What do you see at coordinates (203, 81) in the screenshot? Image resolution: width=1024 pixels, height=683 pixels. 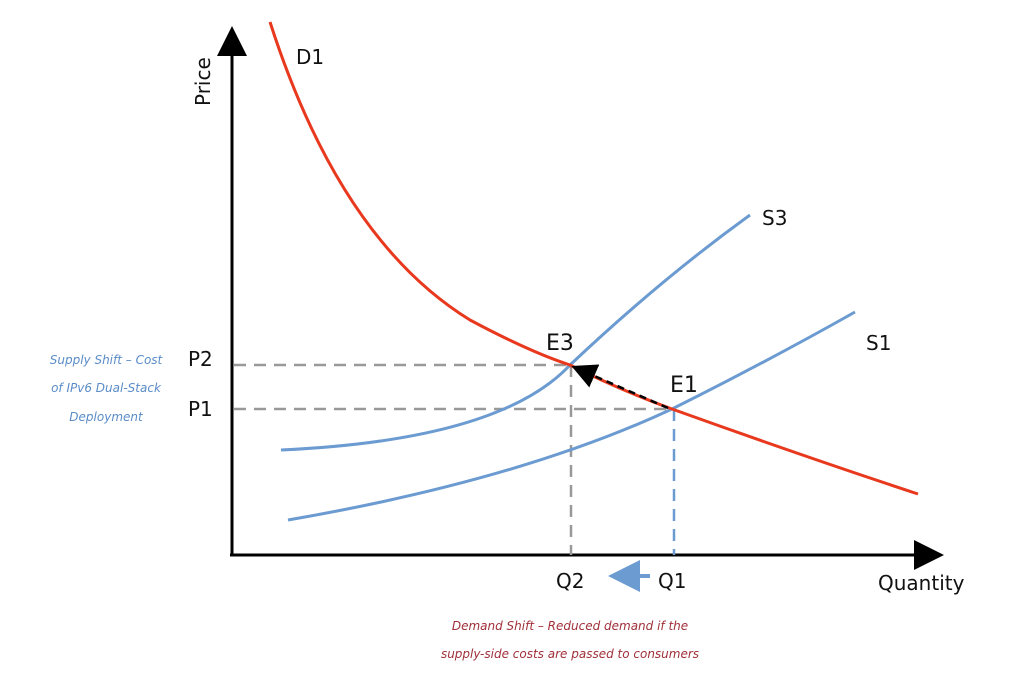 I see `y-axis-label: Price` at bounding box center [203, 81].